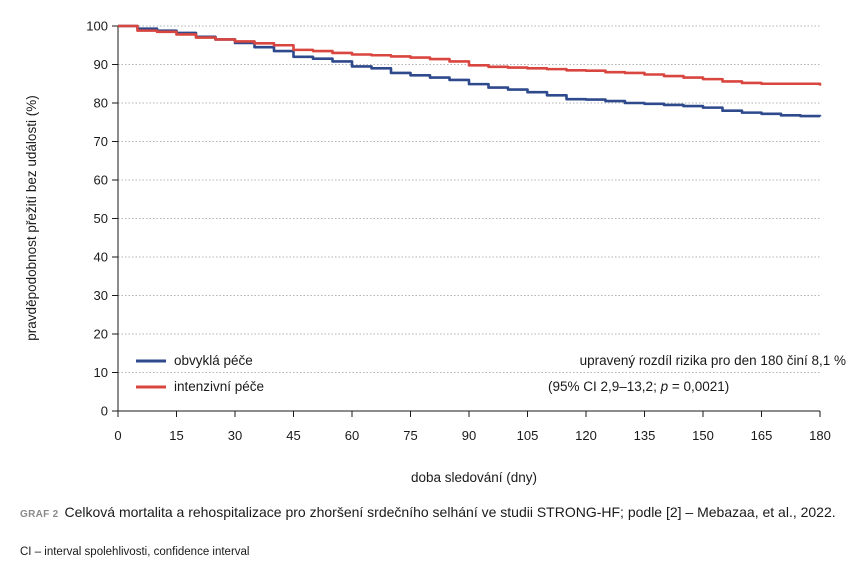  What do you see at coordinates (176, 435) in the screenshot?
I see `x-tick-label-15: 15` at bounding box center [176, 435].